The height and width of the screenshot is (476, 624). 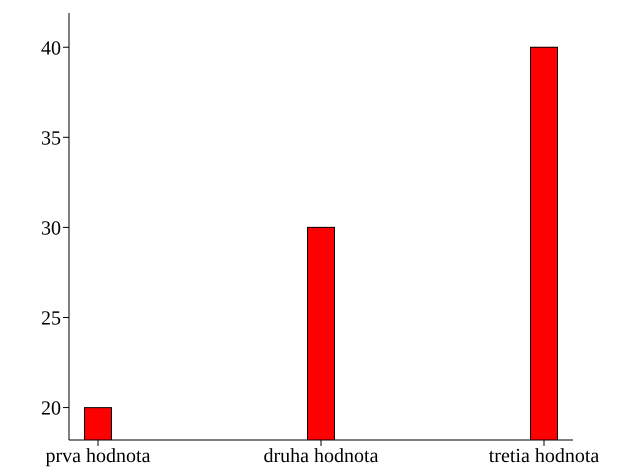 What do you see at coordinates (51, 409) in the screenshot?
I see `y-tick-label: 20` at bounding box center [51, 409].